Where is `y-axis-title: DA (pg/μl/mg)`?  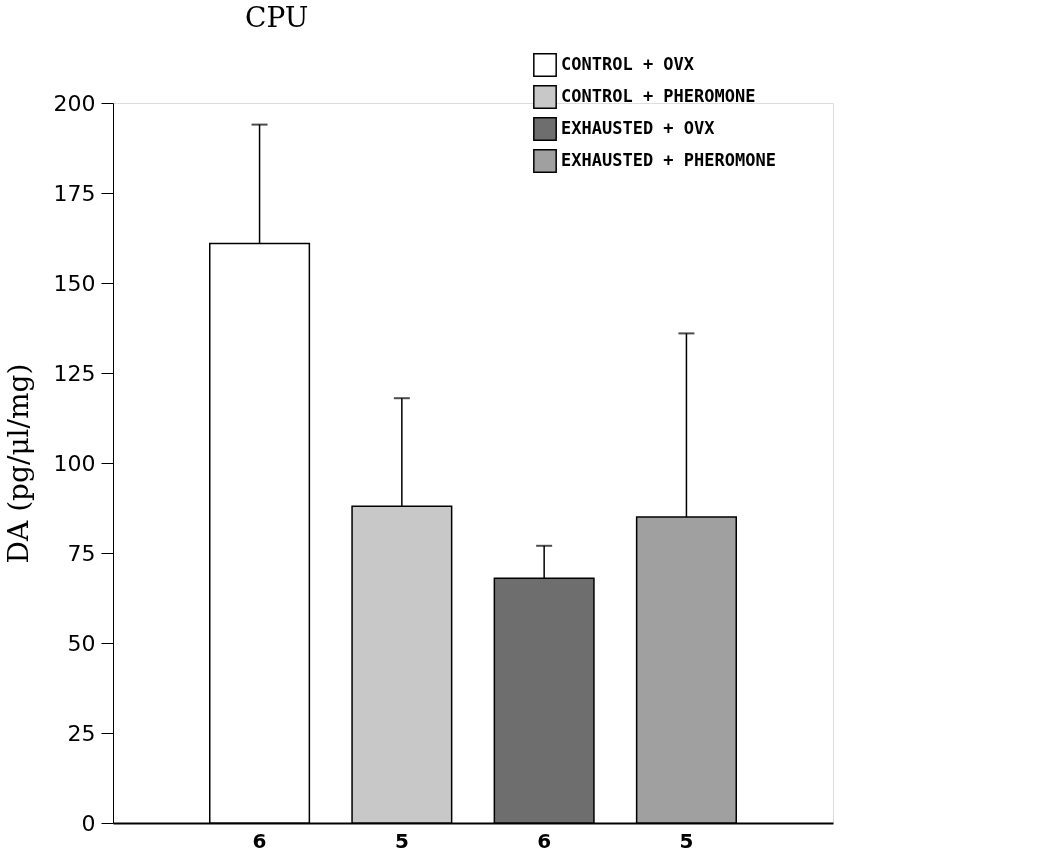 y-axis-title: DA (pg/μl/mg) is located at coordinates (18, 463).